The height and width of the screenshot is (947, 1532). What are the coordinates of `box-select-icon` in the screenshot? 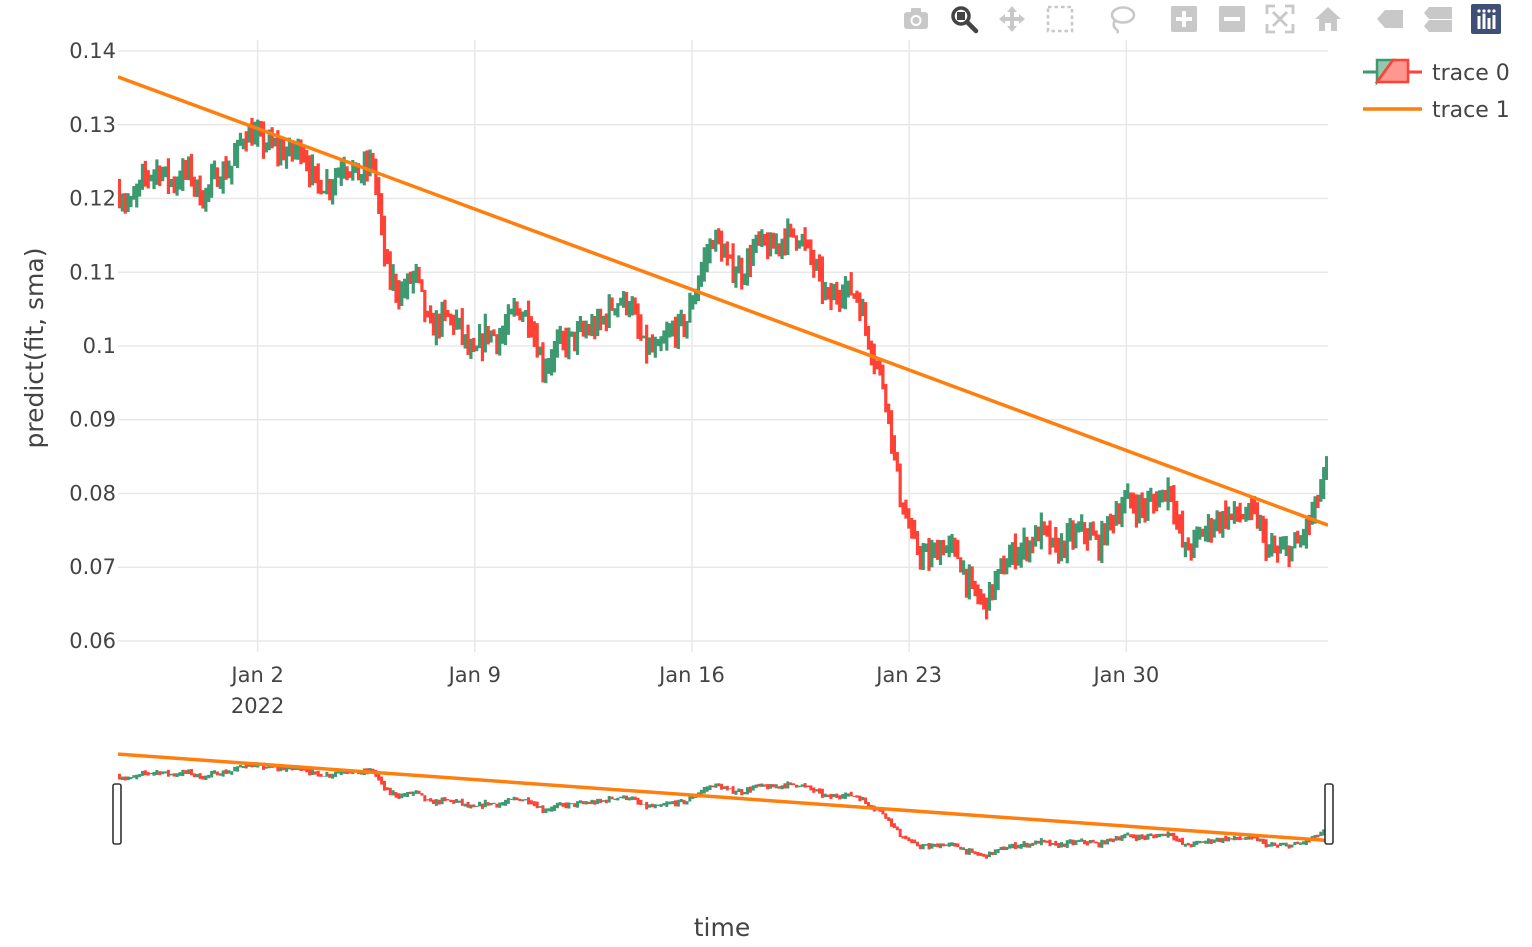 It's located at (1060, 19).